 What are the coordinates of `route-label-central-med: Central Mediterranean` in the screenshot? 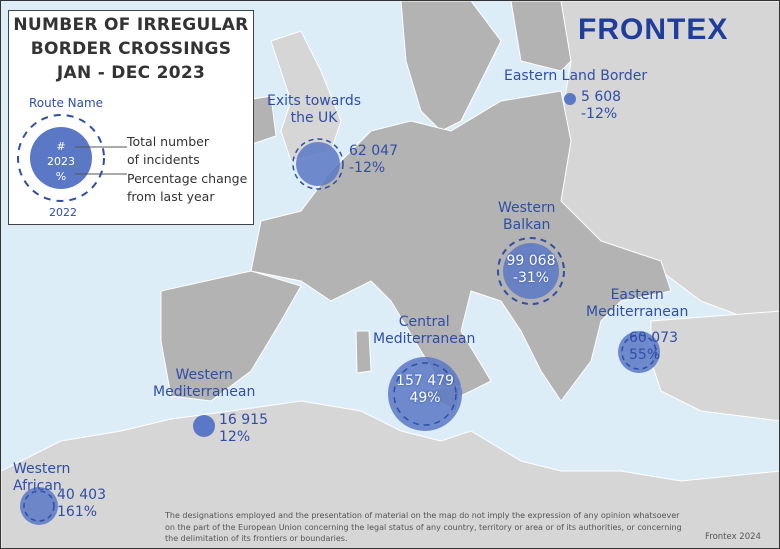 It's located at (424, 330).